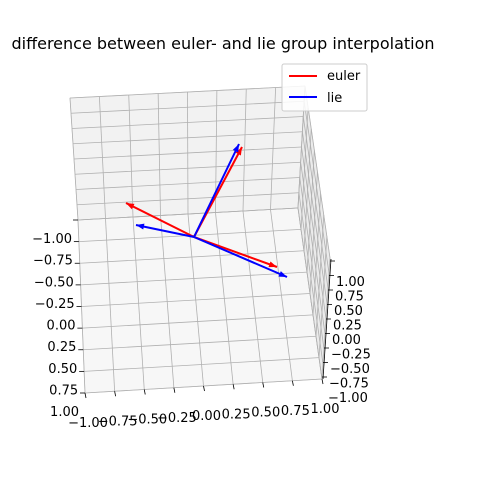  What do you see at coordinates (351, 355) in the screenshot?
I see `z-tick-label: −0.25` at bounding box center [351, 355].